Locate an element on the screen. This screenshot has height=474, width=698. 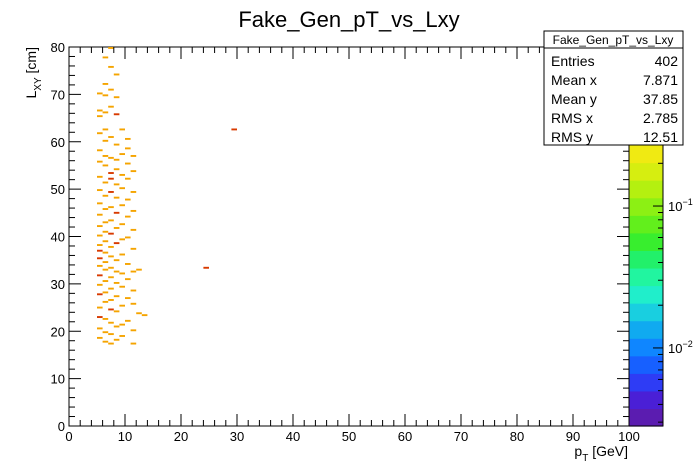
z-tick-label-0: 10−2 is located at coordinates (680, 347).